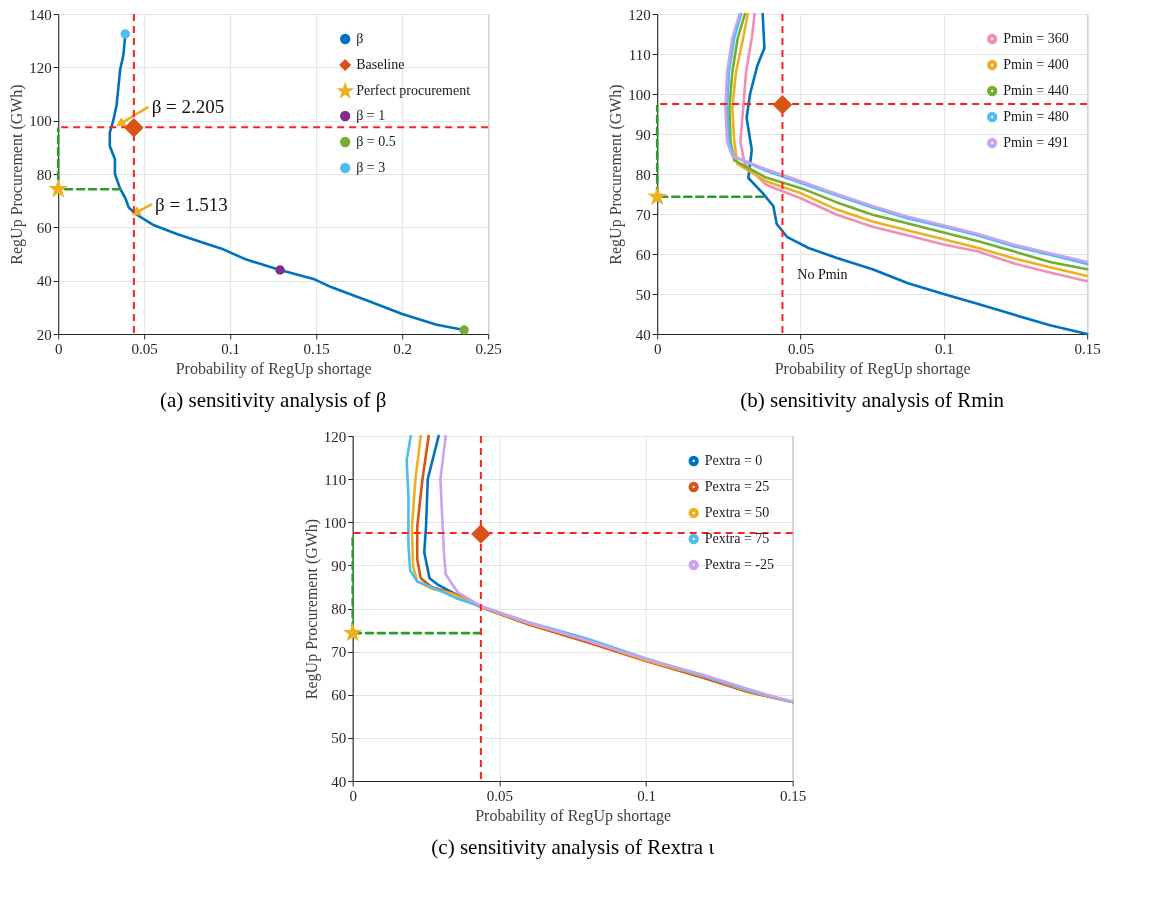 This screenshot has height=906, width=1164. I want to click on legend-label: Pmin = 480, so click(1036, 116).